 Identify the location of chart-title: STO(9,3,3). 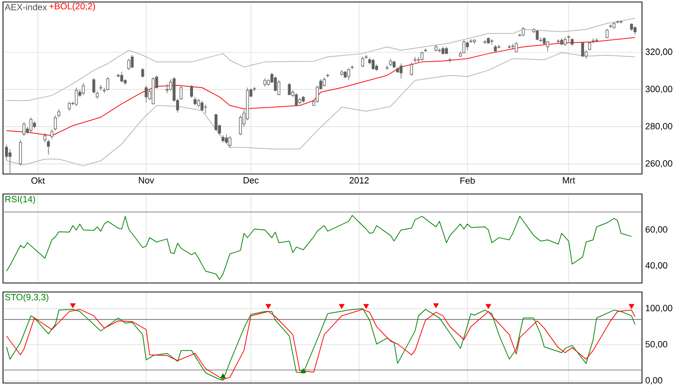
(26, 298).